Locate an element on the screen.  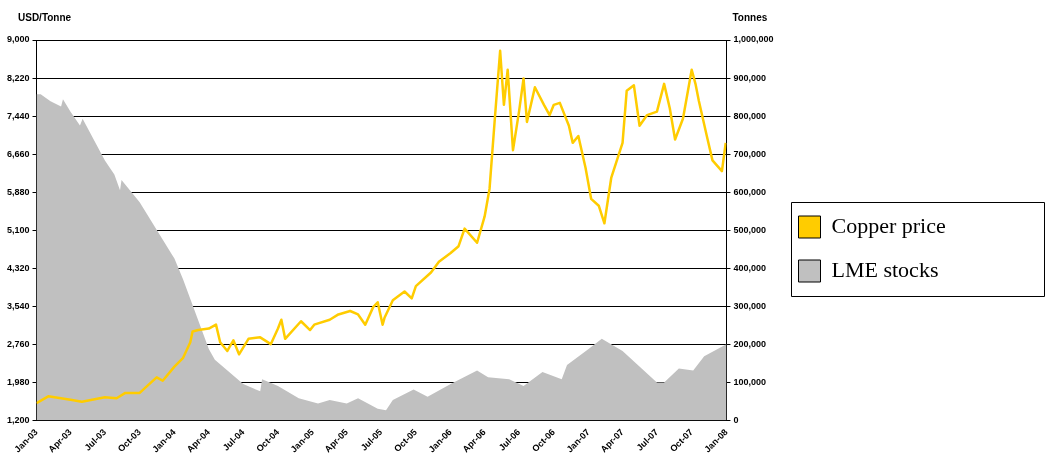
y2-tick-label: 500,000 is located at coordinates (750, 229).